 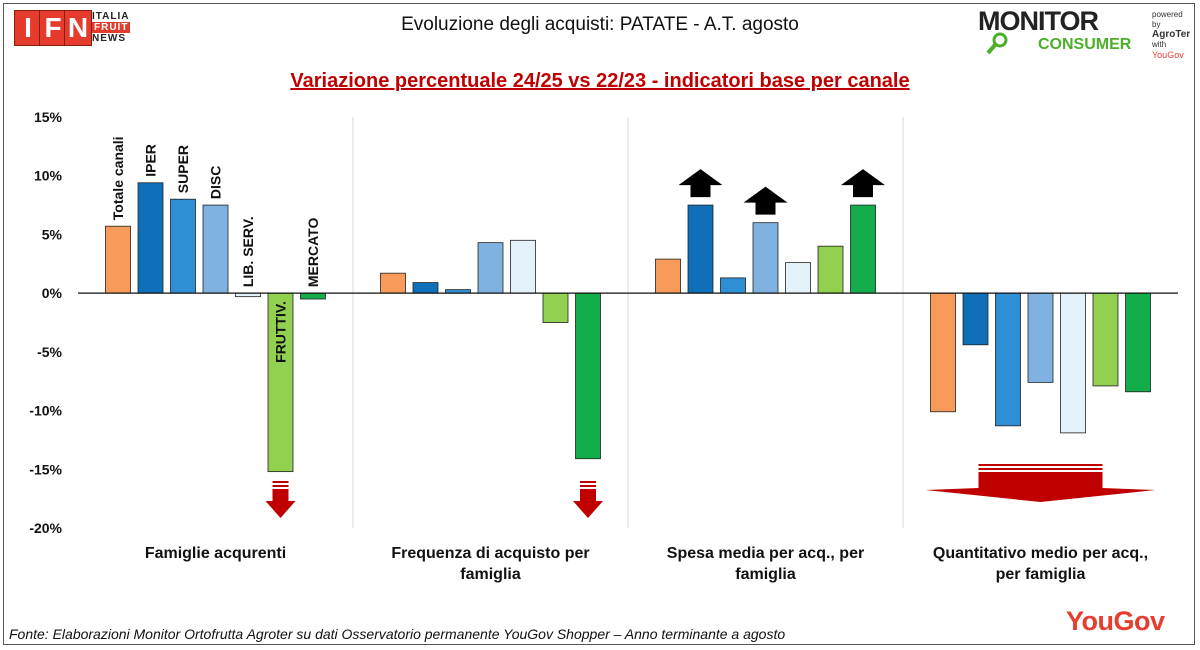 I want to click on y-tick-label: 15%, so click(x=48, y=117).